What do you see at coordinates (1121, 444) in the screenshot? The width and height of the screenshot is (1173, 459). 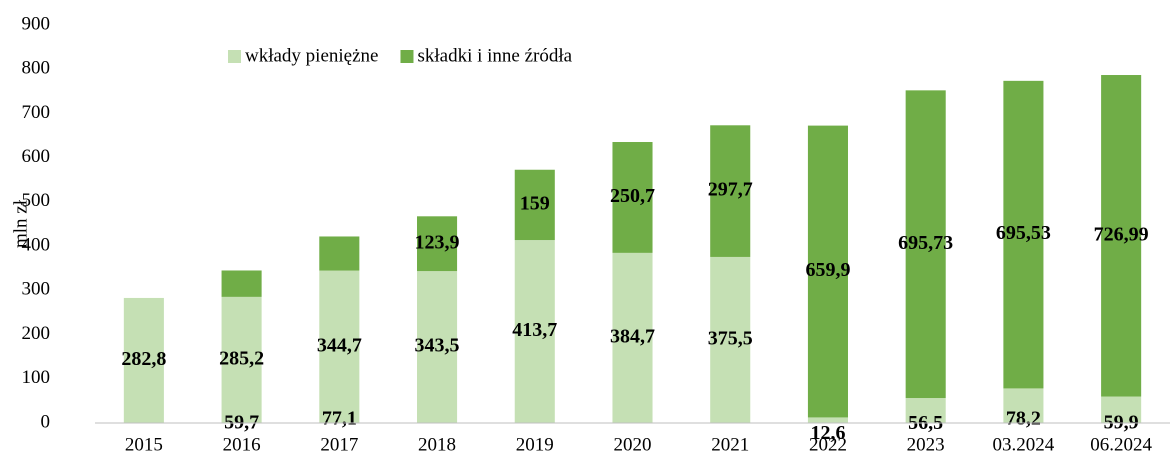 I see `x-tick-label: 06.2024` at bounding box center [1121, 444].